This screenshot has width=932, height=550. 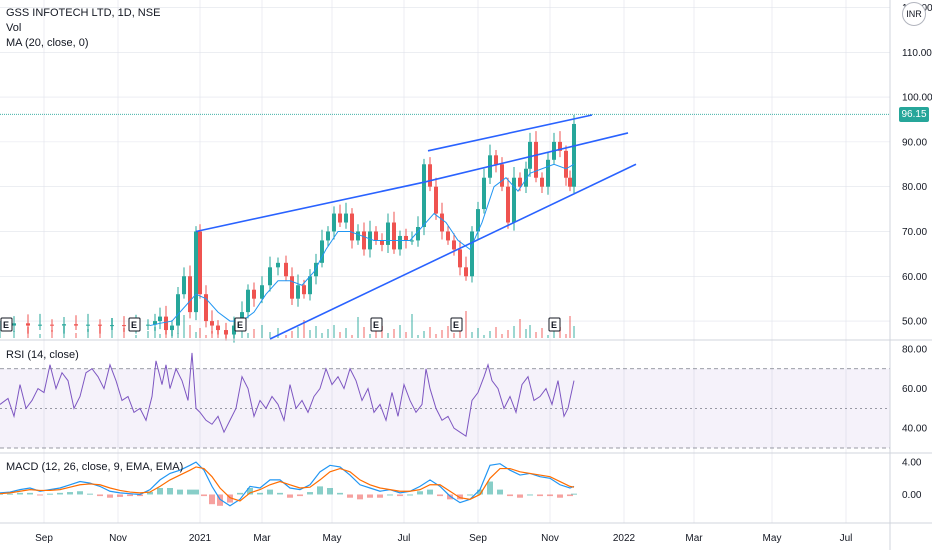 I want to click on rsi-legend: RSI (14, close), so click(x=42, y=355).